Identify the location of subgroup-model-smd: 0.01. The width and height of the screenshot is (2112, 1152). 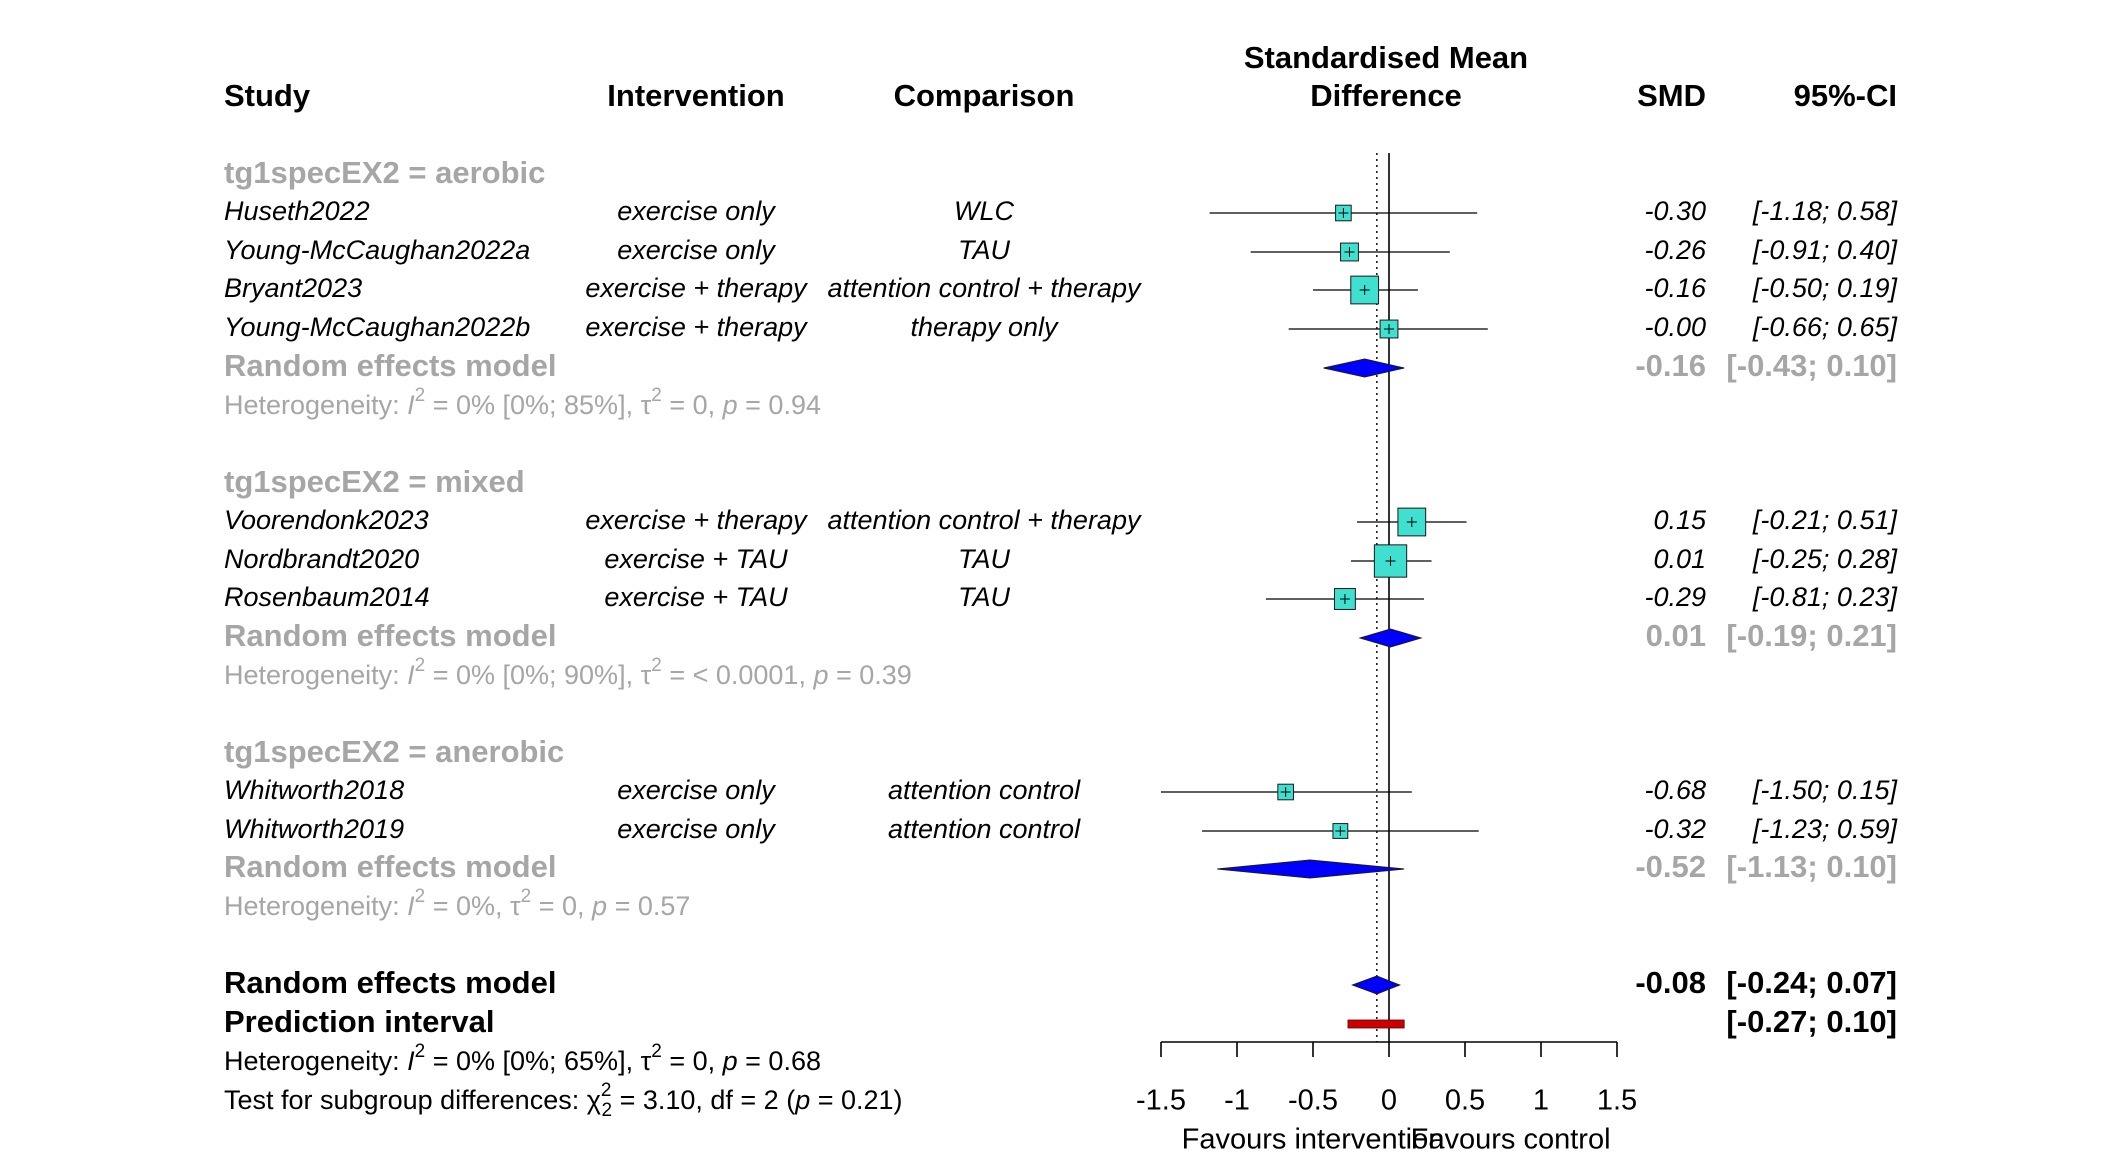
(1676, 635).